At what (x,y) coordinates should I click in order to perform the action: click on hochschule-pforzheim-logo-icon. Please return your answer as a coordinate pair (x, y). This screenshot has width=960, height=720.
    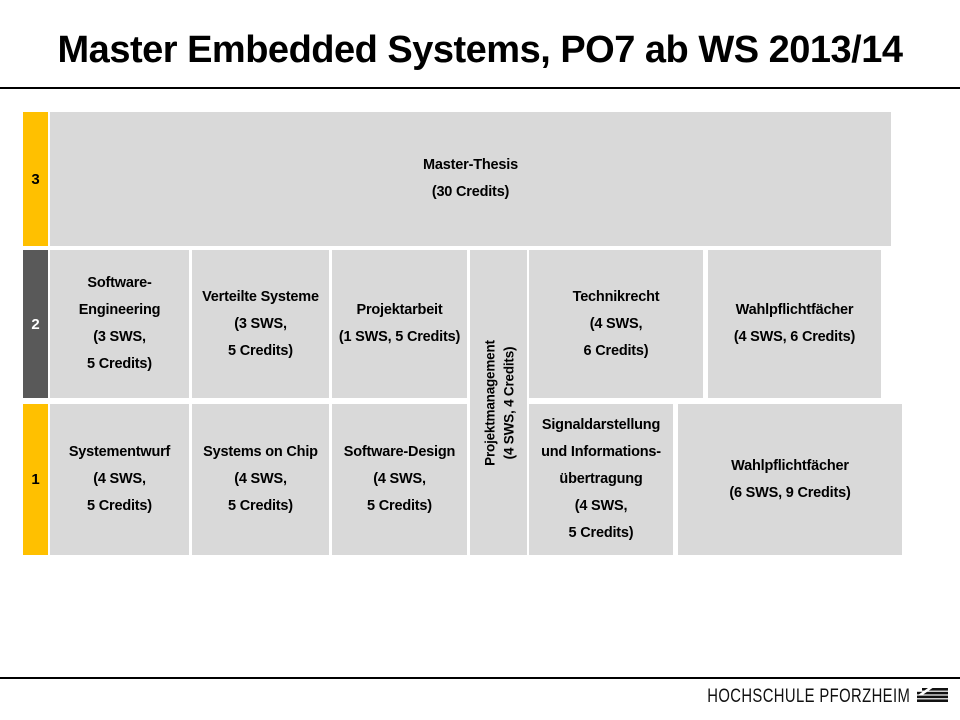
    Looking at the image, I should click on (932, 695).